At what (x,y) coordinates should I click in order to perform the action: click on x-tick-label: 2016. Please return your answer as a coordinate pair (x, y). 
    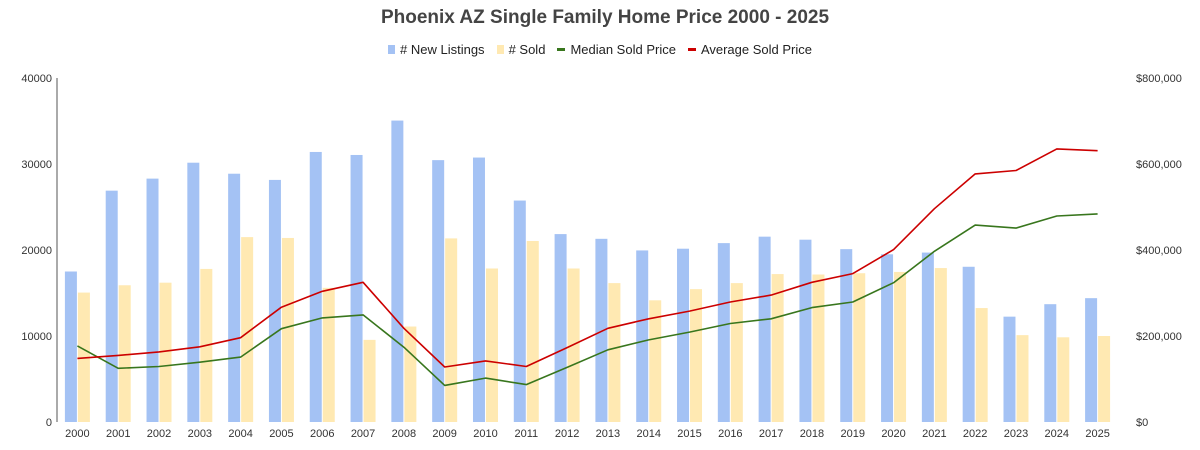
    Looking at the image, I should click on (730, 434).